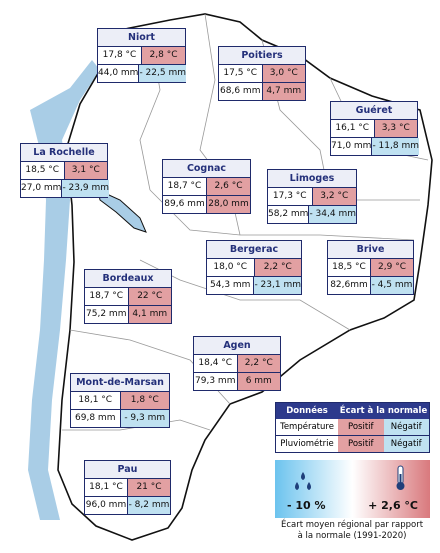 This screenshot has width=440, height=553. What do you see at coordinates (144, 400) in the screenshot?
I see `temperature-deviation: 1,8 °C` at bounding box center [144, 400].